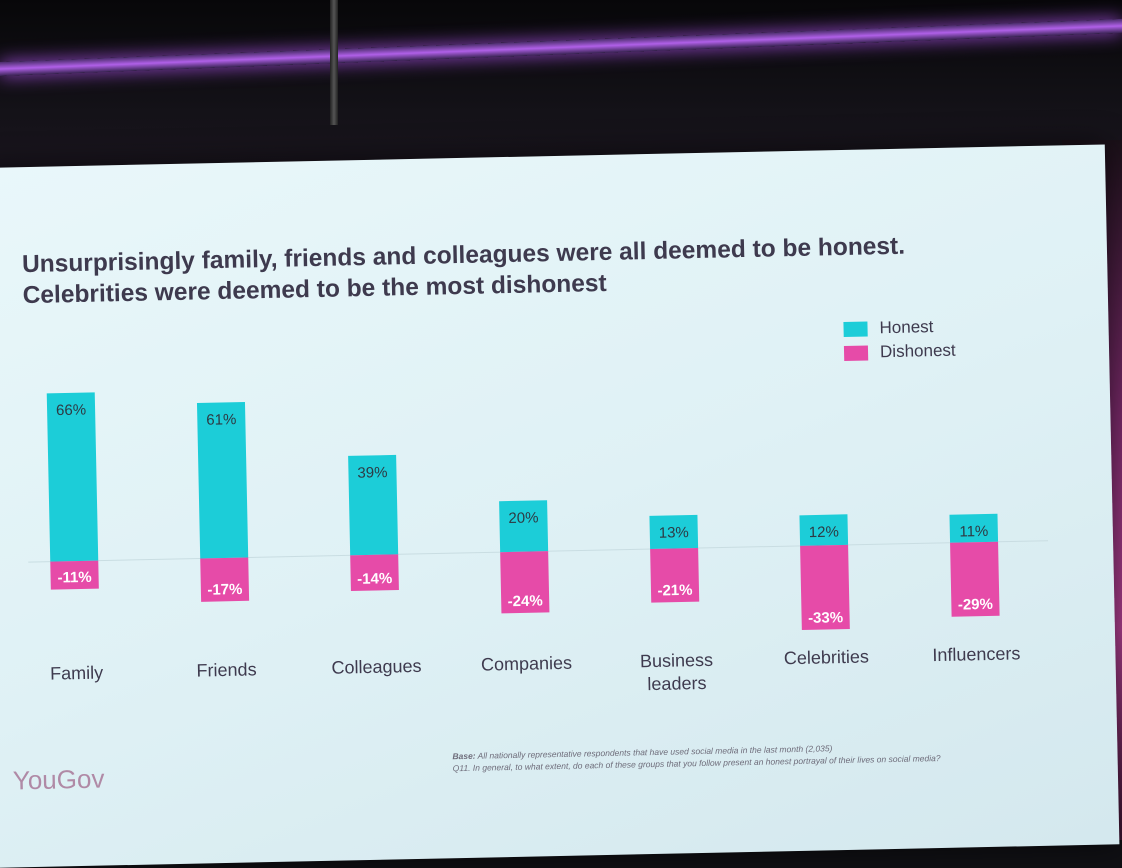 Image resolution: width=1122 pixels, height=868 pixels. What do you see at coordinates (374, 579) in the screenshot?
I see `data-label-dishonest-colleagues: -14%` at bounding box center [374, 579].